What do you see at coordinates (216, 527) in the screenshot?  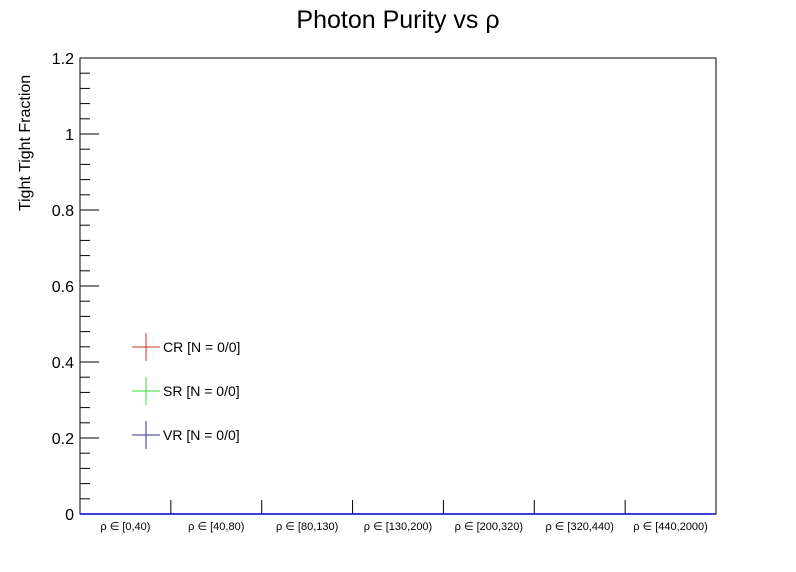 I see `x-tick-label: ρ ∈ [40,80)` at bounding box center [216, 527].